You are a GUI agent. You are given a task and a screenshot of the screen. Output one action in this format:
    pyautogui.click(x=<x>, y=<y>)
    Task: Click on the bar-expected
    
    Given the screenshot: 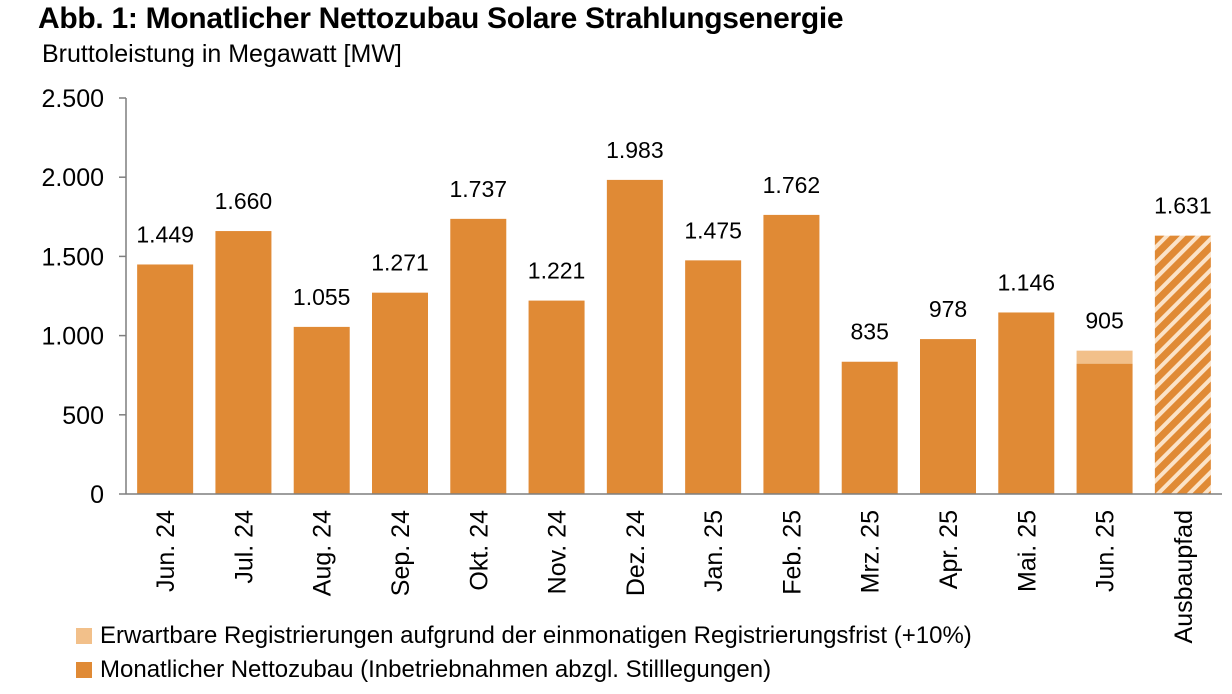 What is the action you would take?
    pyautogui.click(x=1104, y=357)
    